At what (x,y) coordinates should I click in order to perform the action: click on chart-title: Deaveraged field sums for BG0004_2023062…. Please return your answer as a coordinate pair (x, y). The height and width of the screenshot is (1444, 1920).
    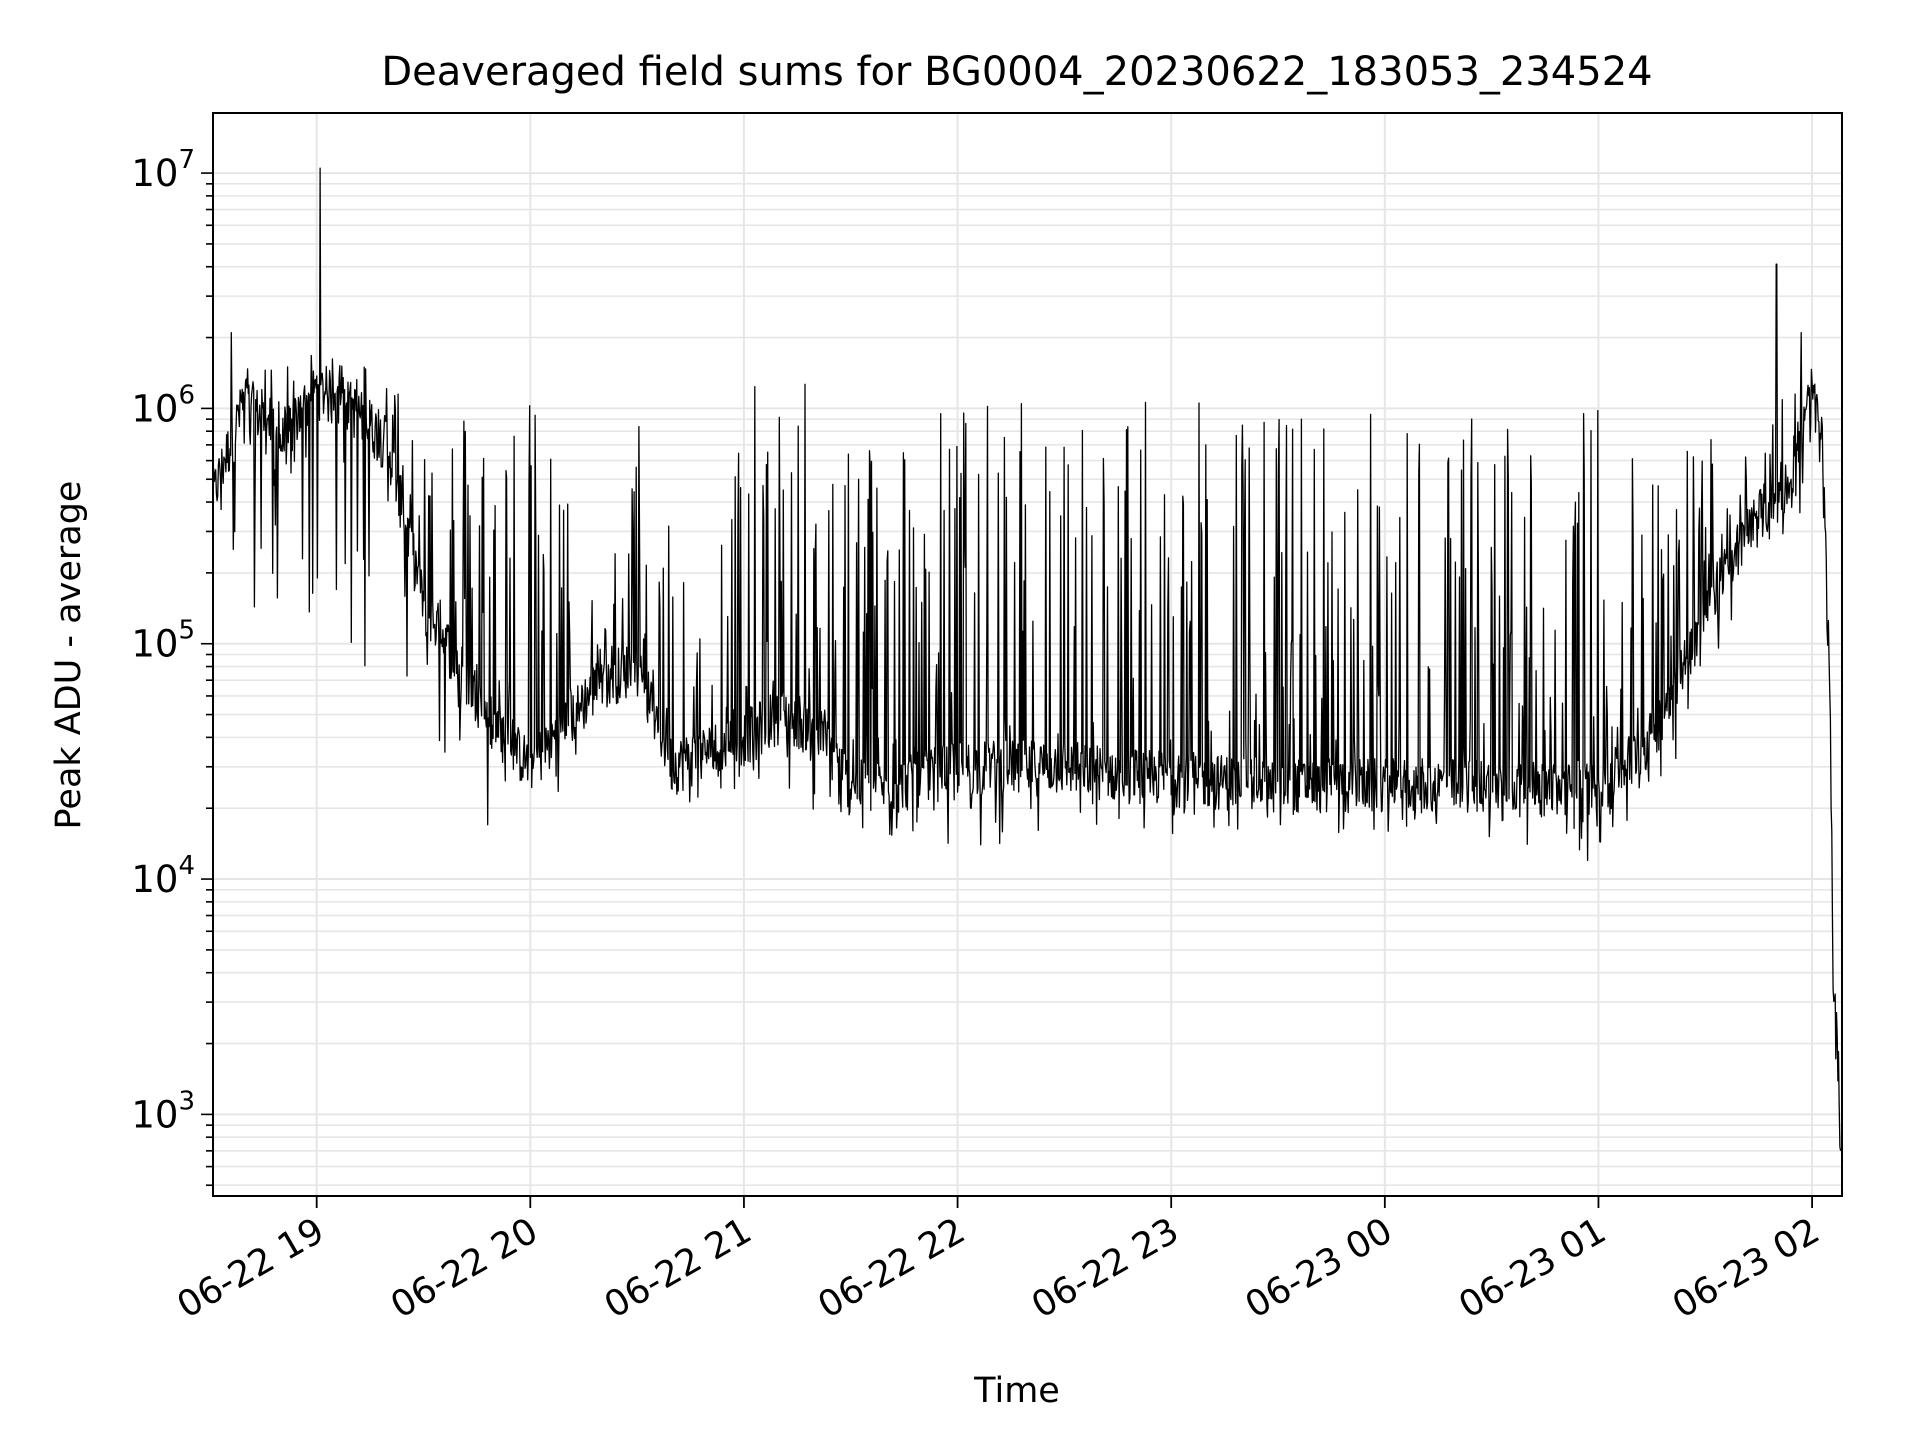
    Looking at the image, I should click on (1016, 72).